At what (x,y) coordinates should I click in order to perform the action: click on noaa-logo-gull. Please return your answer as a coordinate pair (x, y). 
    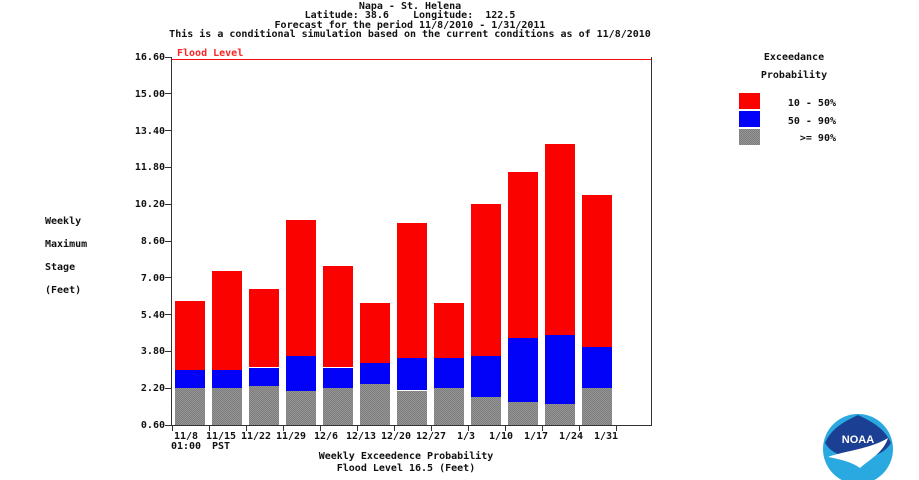
    Looking at the image, I should click on (858, 453).